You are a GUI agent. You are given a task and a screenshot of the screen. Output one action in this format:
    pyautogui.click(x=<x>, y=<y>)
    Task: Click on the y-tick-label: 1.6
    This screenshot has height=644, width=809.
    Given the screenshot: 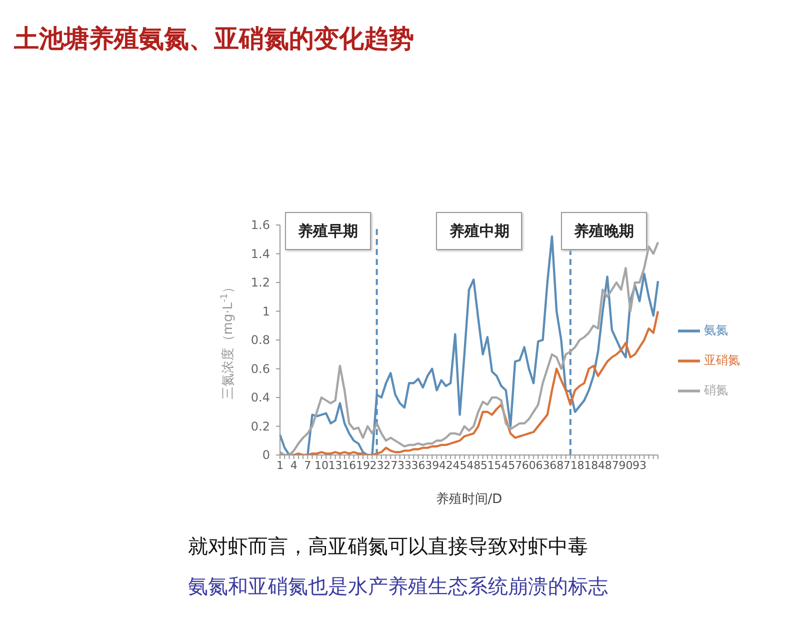 What is the action you would take?
    pyautogui.click(x=260, y=225)
    